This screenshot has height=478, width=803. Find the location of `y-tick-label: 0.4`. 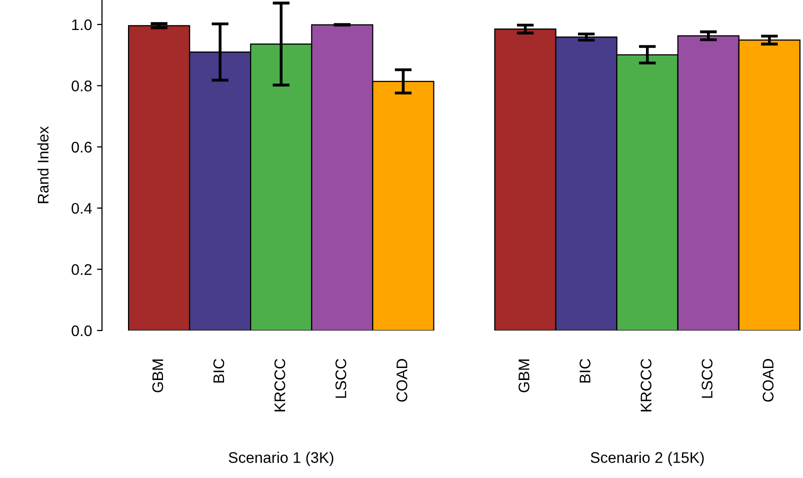

y-tick-label: 0.4 is located at coordinates (82, 208).